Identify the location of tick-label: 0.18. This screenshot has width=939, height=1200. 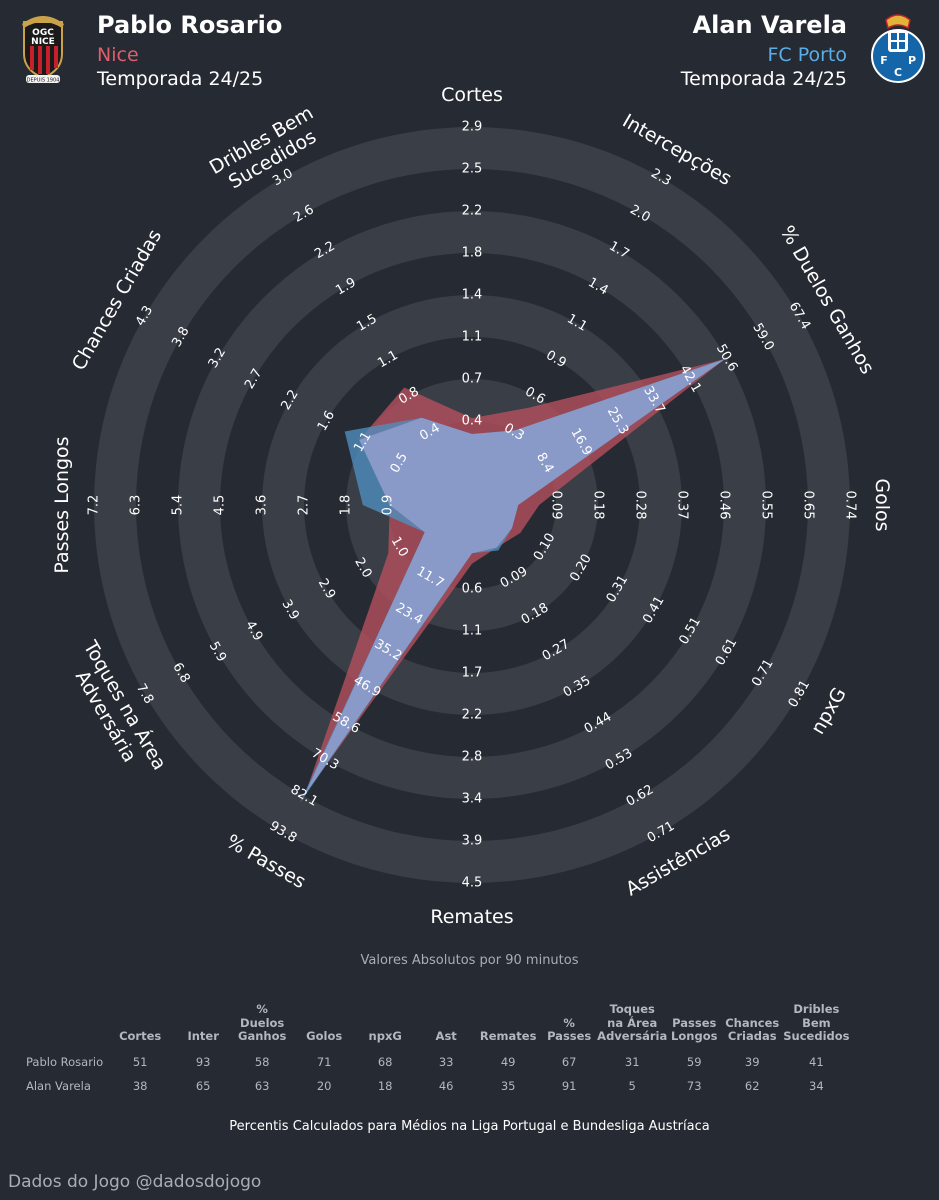
(598, 505).